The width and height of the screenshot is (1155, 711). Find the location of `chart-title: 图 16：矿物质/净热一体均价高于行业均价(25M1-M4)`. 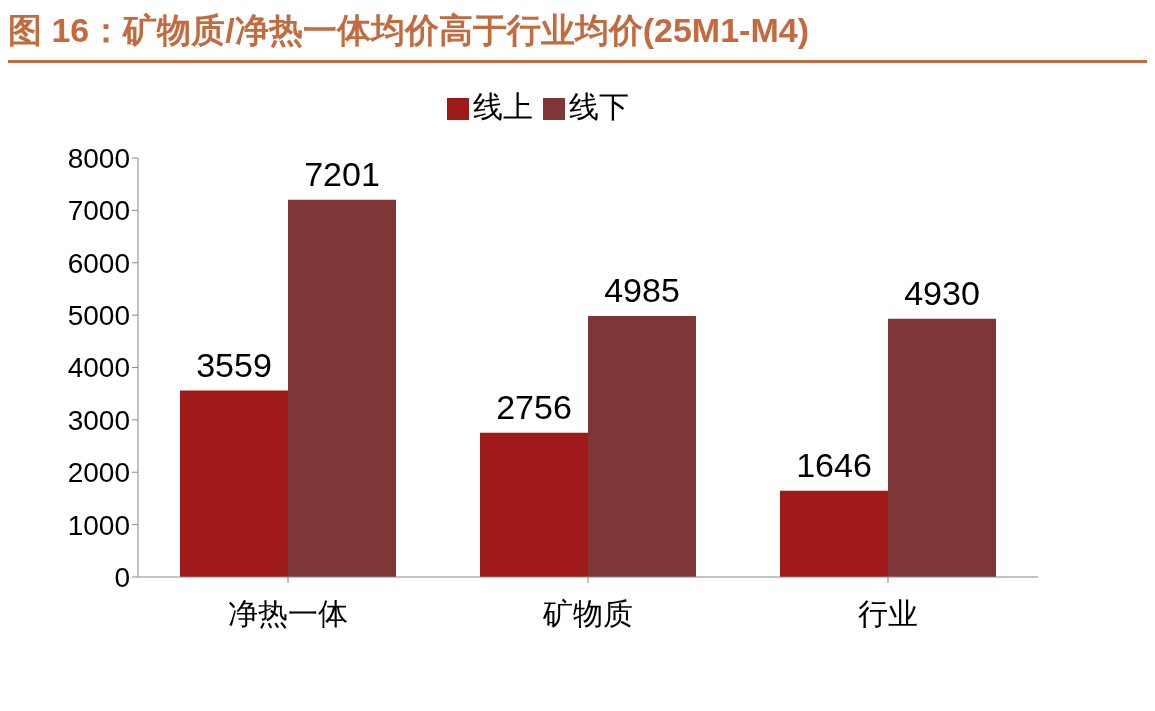

chart-title: 图 16：矿物质/净热一体均价高于行业均价(25M1-M4) is located at coordinates (577, 35).